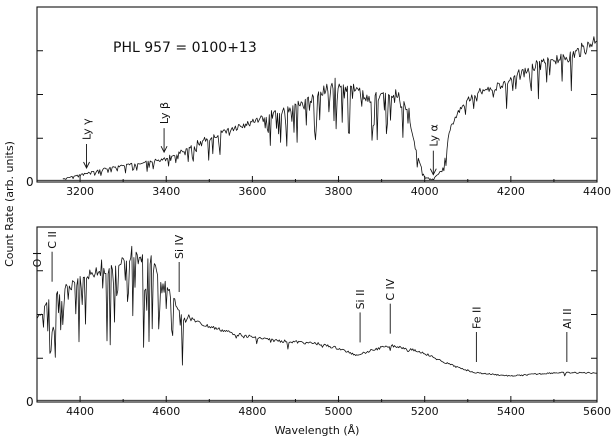  Describe the element at coordinates (30, 182) in the screenshot. I see `top-zero-label: 0` at that location.